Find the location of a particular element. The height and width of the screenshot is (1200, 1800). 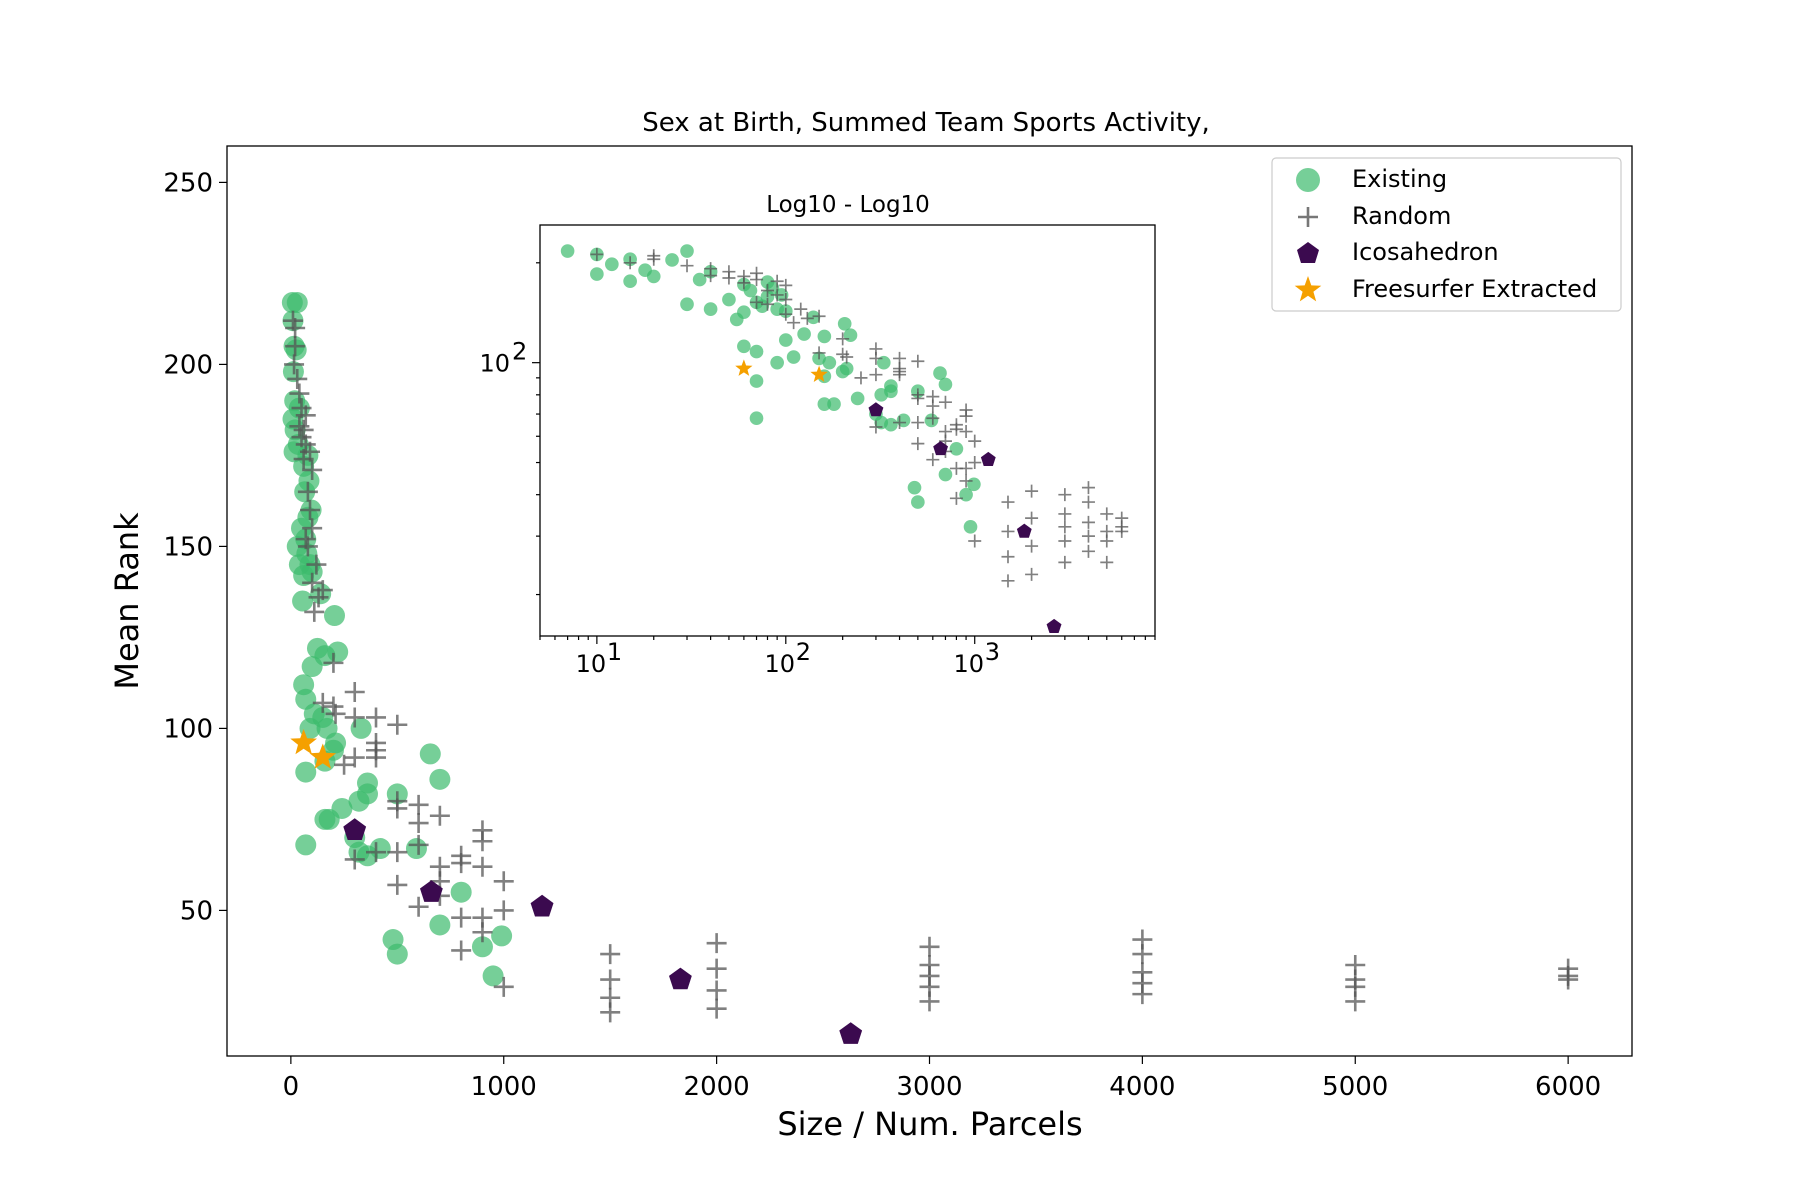

inset-x-tick-exponent: 3 is located at coordinates (992, 652).